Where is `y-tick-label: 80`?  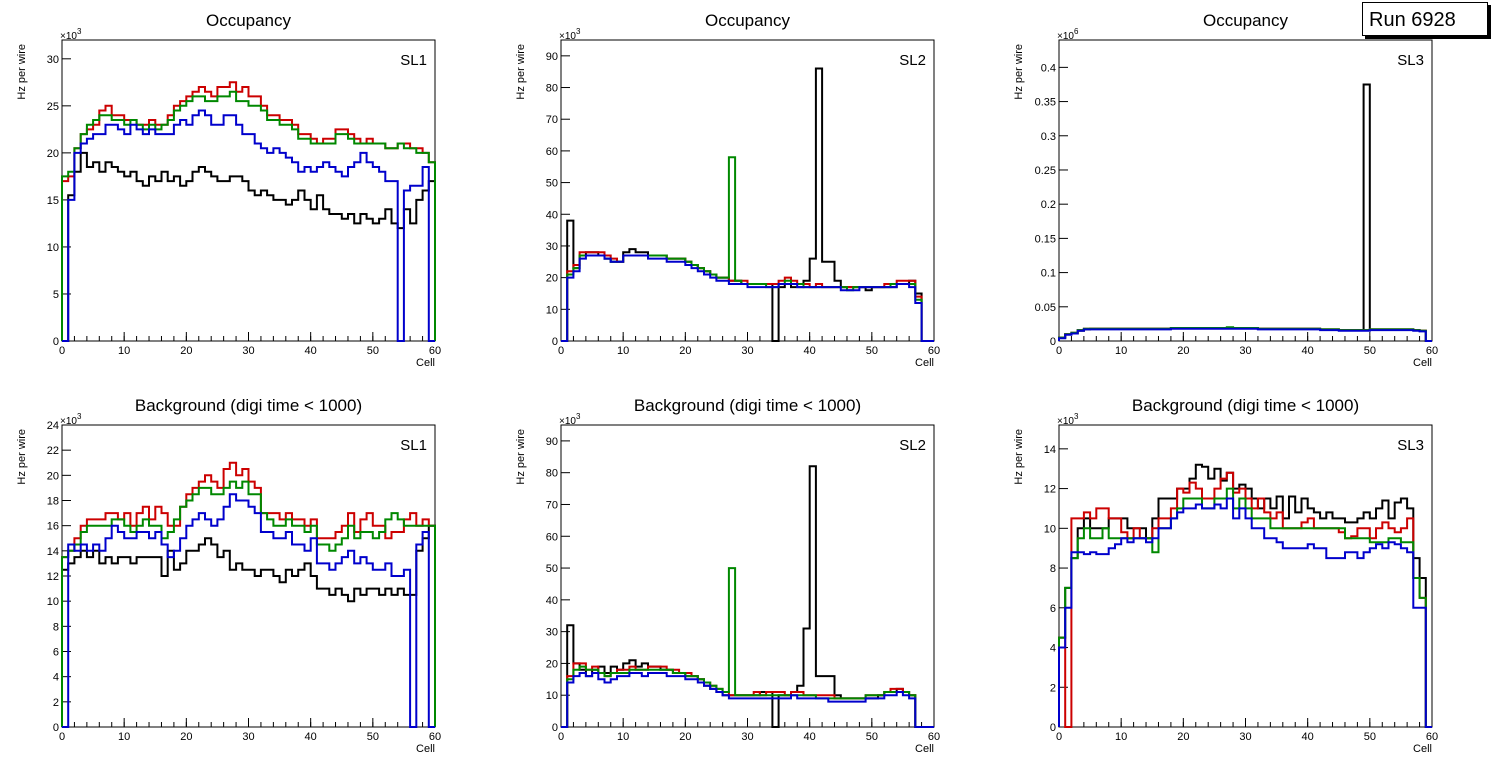 y-tick-label: 80 is located at coordinates (552, 474).